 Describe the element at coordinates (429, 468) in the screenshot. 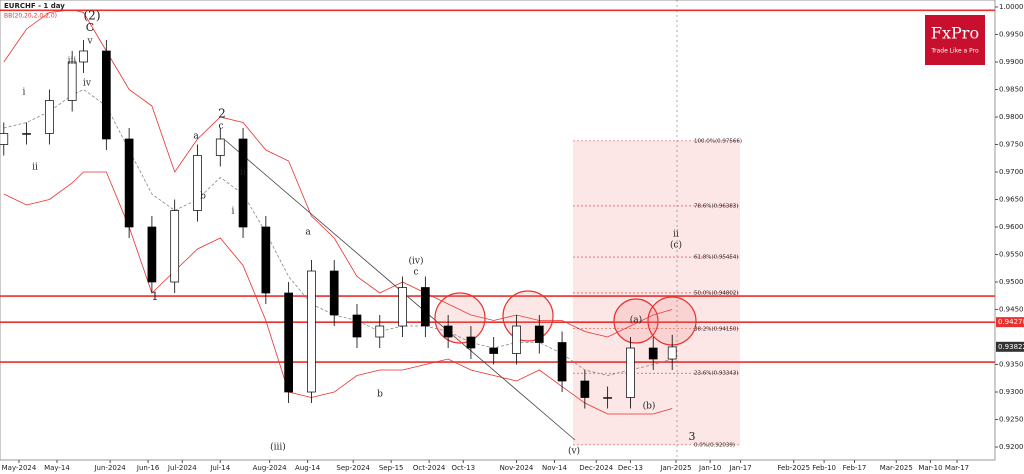

I see `x-tick-label: Oct-2024` at that location.